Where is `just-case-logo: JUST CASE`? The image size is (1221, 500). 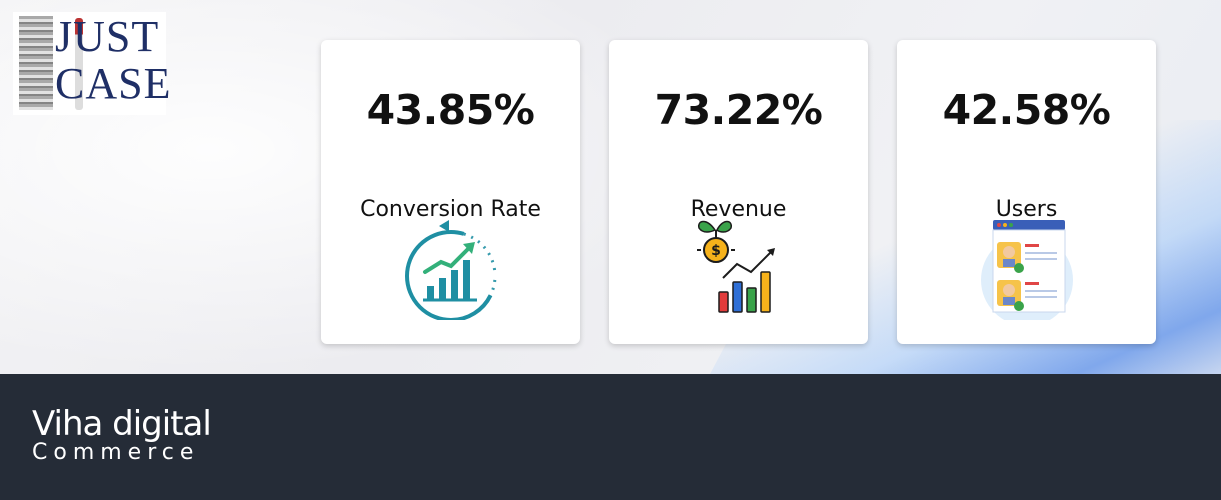 just-case-logo: JUST CASE is located at coordinates (91, 63).